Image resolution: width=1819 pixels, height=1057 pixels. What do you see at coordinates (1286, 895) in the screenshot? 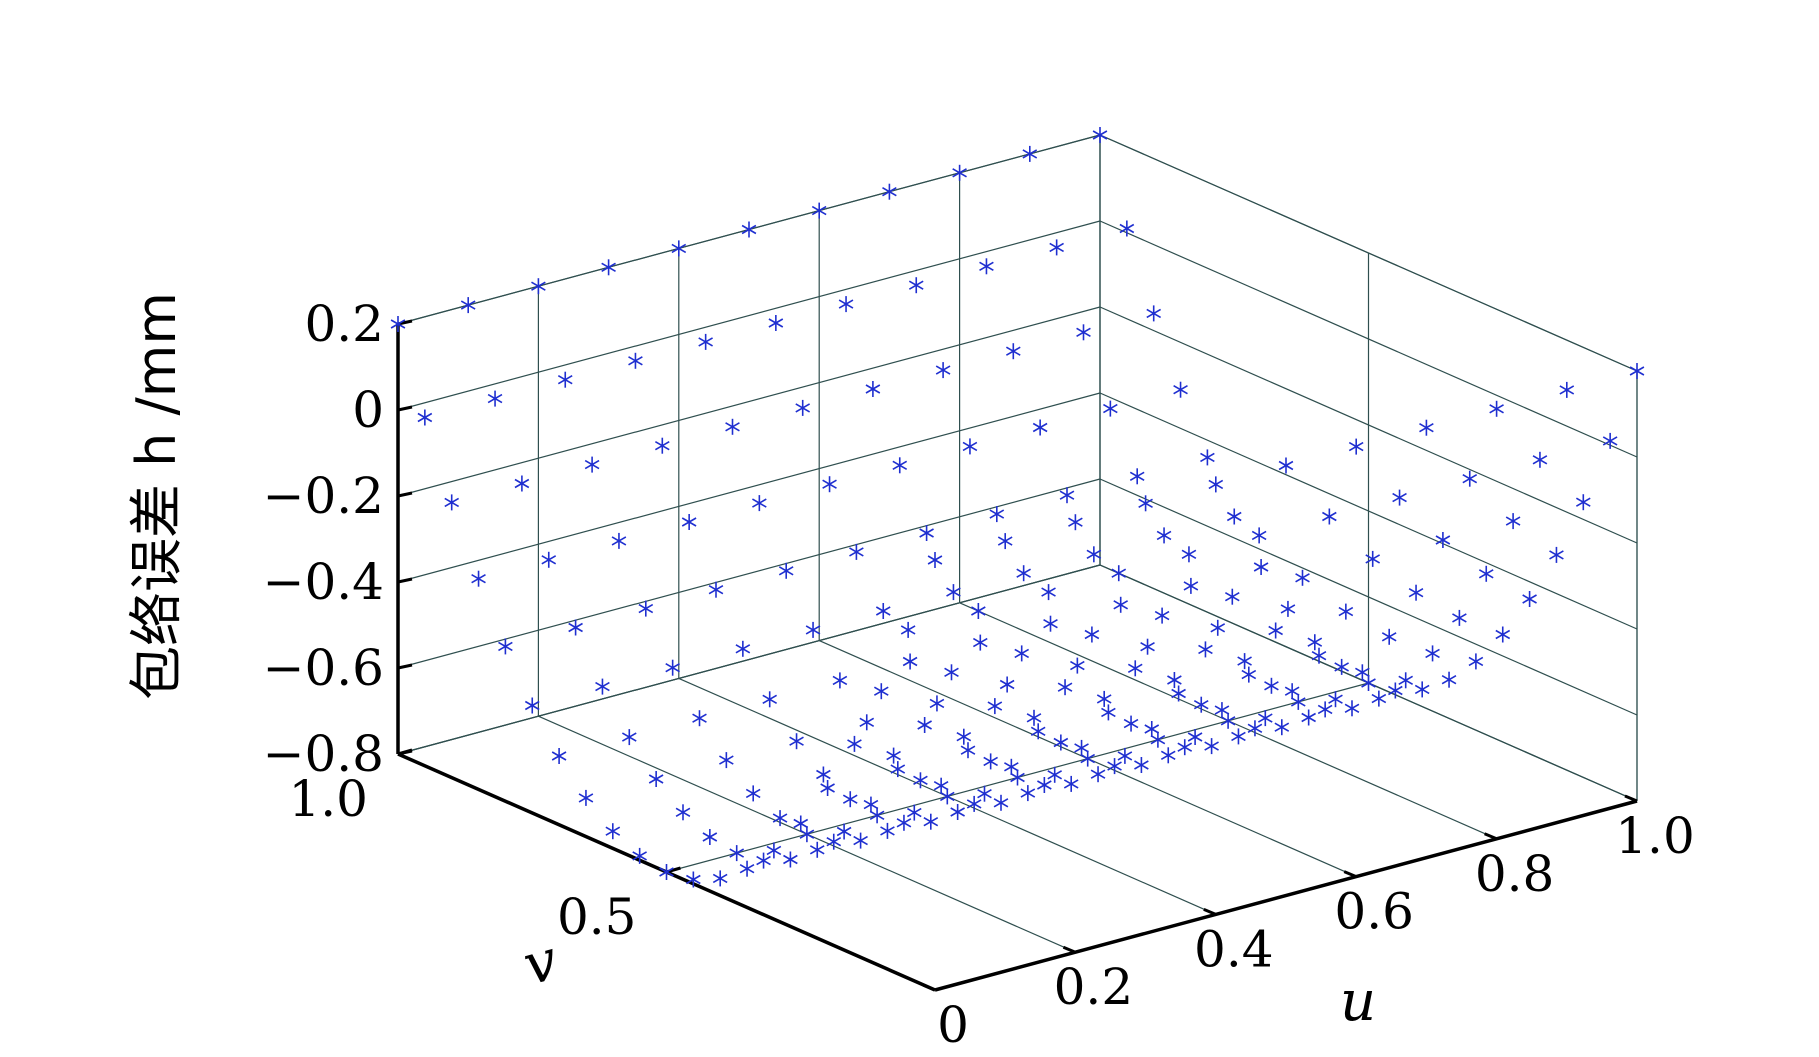
I see `u-axis` at bounding box center [1286, 895].